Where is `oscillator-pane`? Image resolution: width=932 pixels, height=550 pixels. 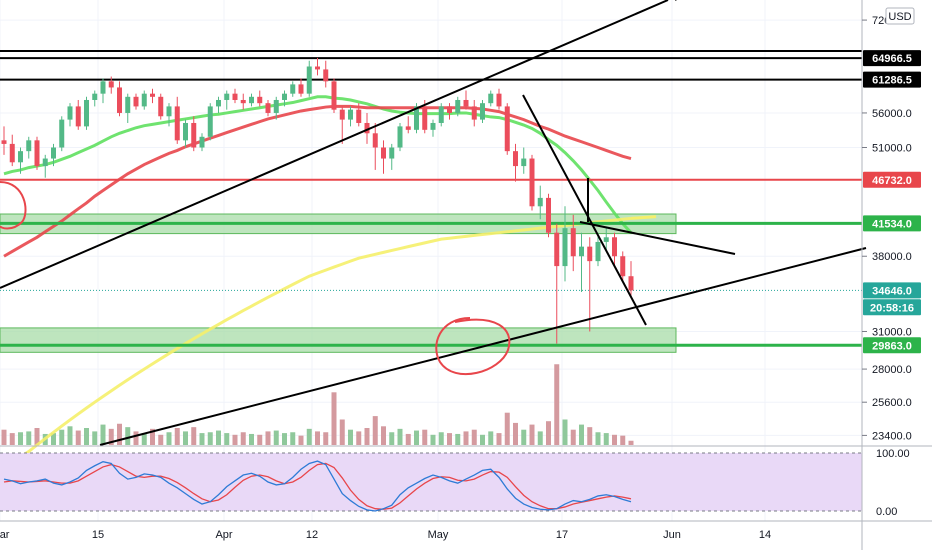
oscillator-pane is located at coordinates (466, 478).